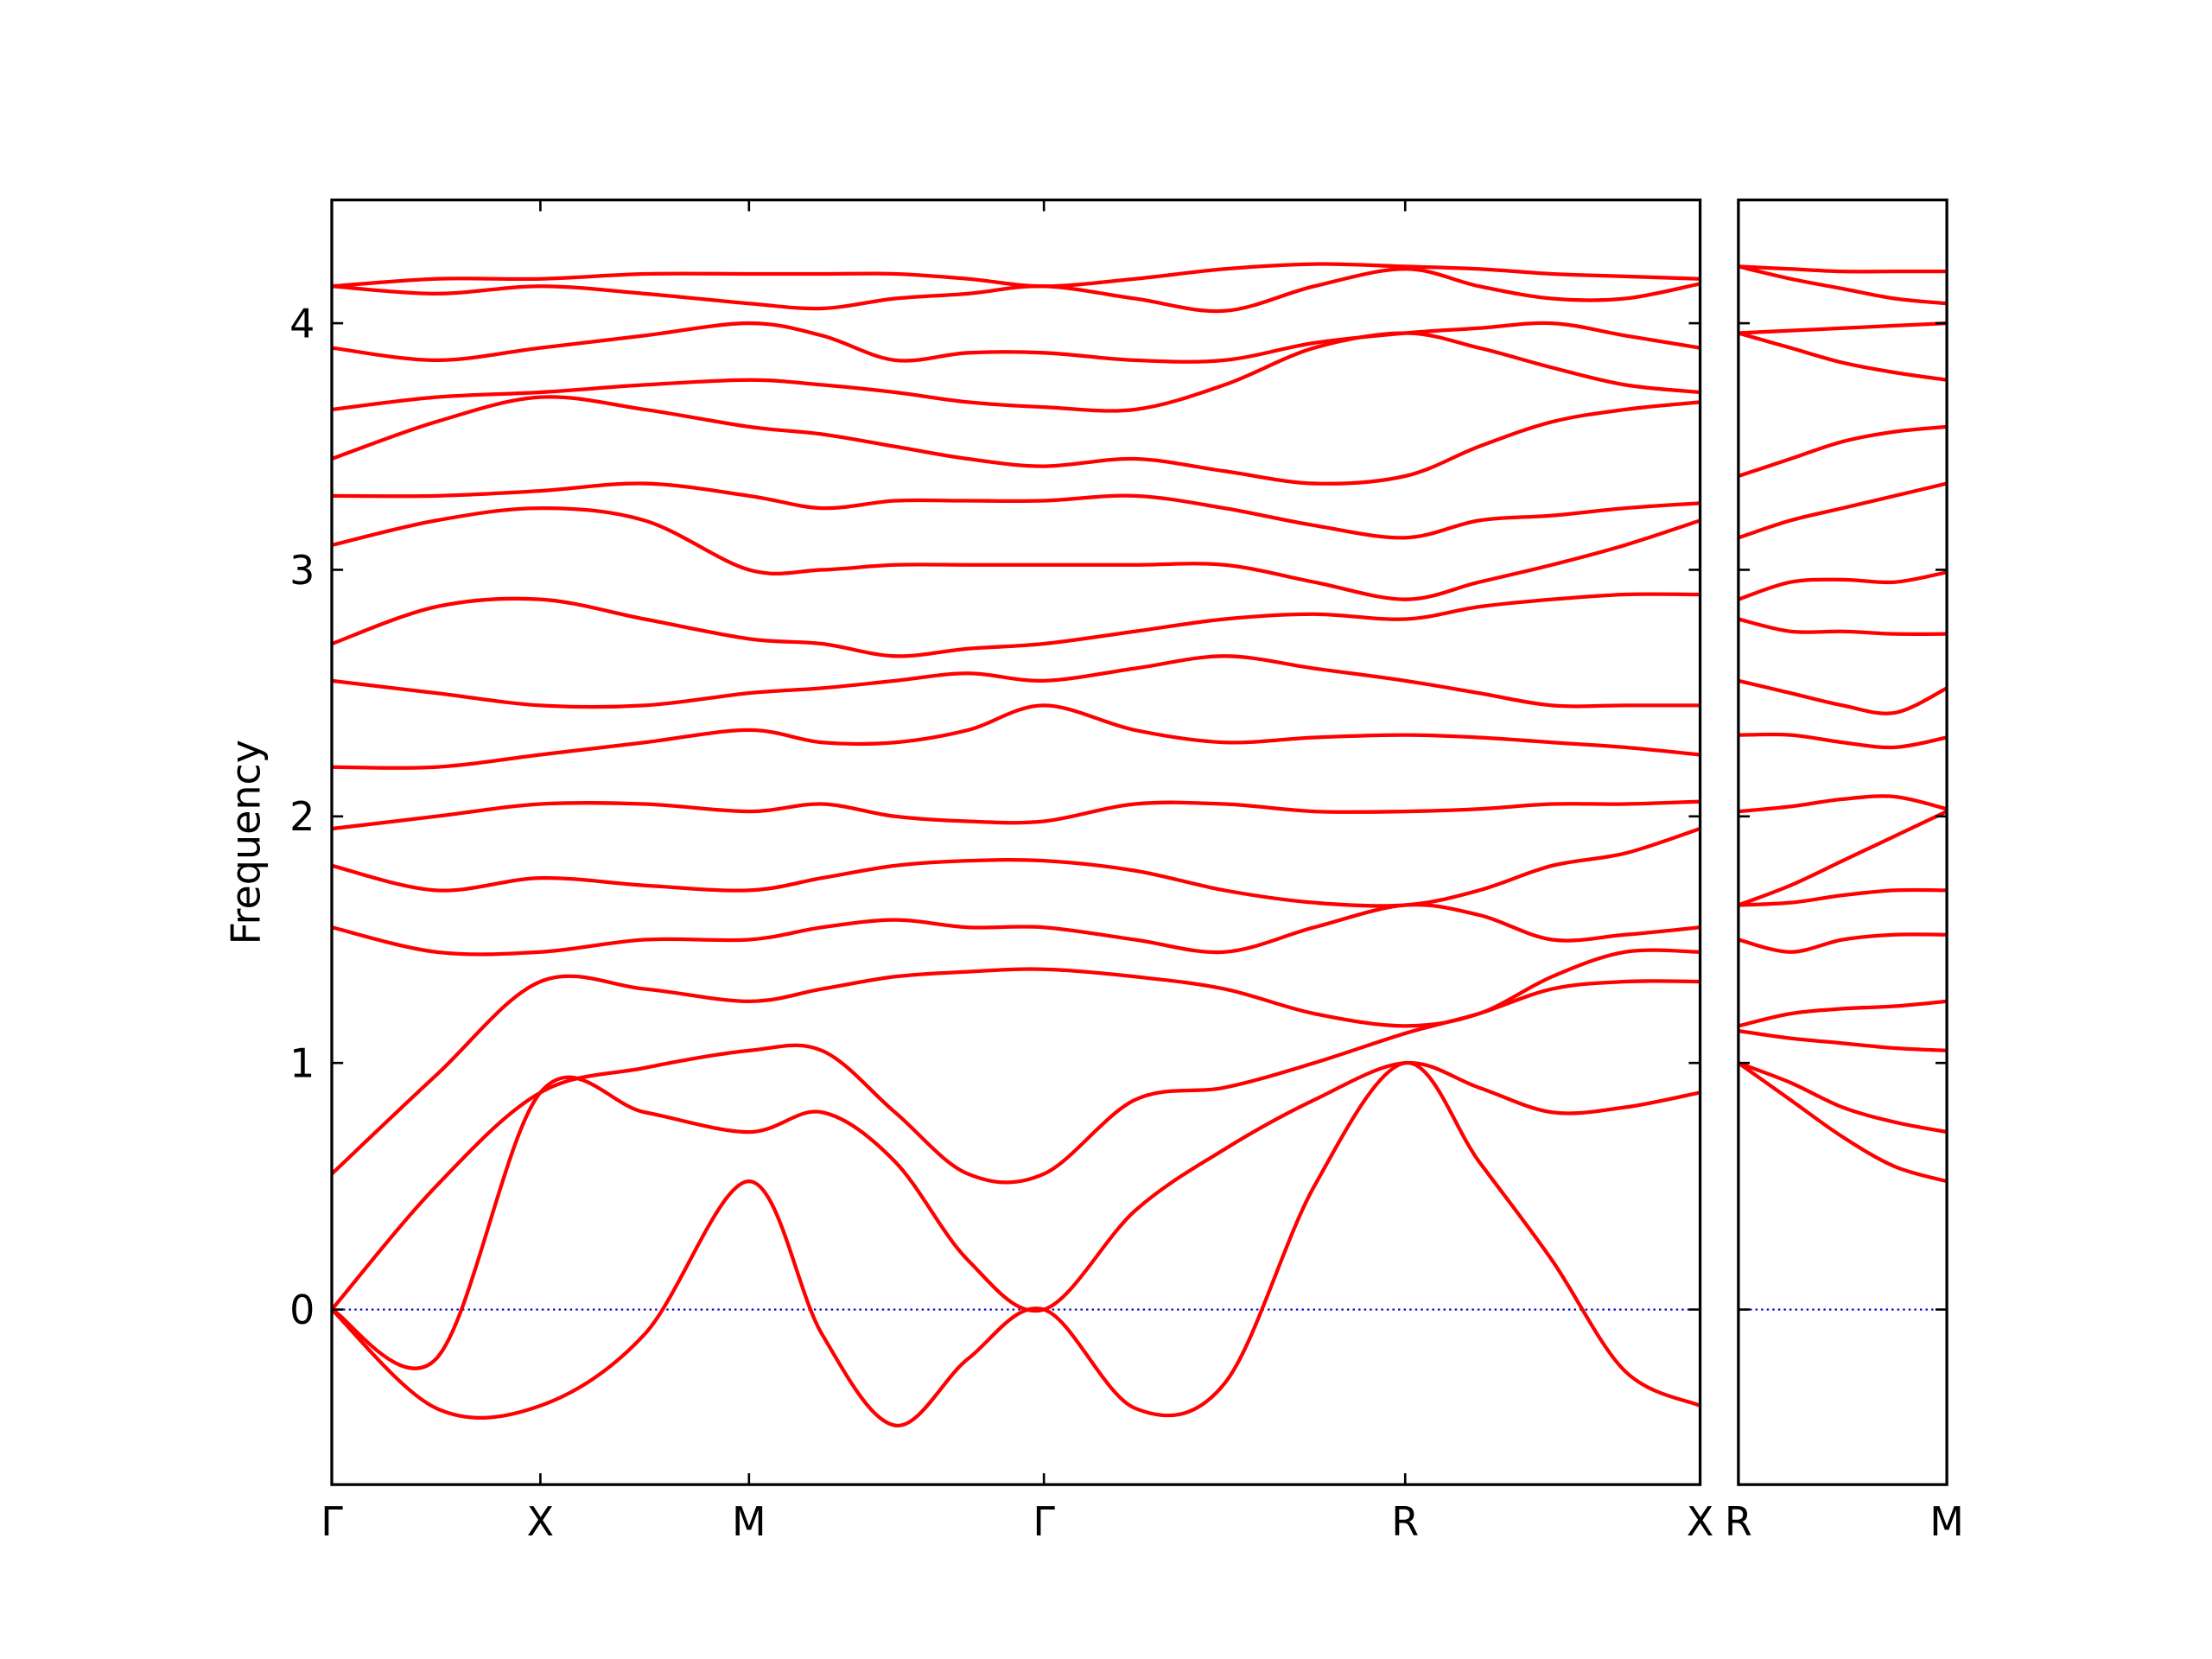 This screenshot has height=1659, width=2212. I want to click on y-tick-label: 2, so click(302, 816).